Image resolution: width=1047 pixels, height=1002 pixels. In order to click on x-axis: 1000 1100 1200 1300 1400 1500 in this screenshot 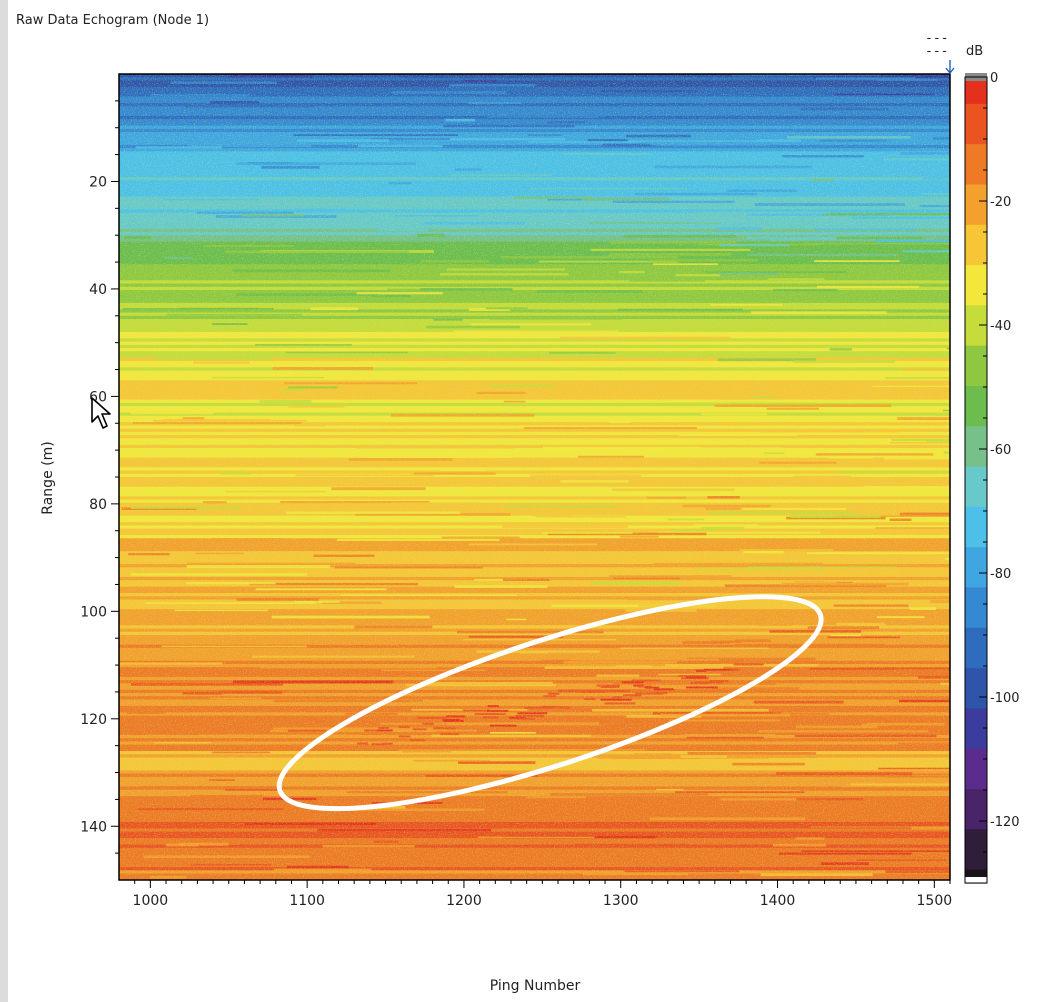, I will do `click(543, 894)`.